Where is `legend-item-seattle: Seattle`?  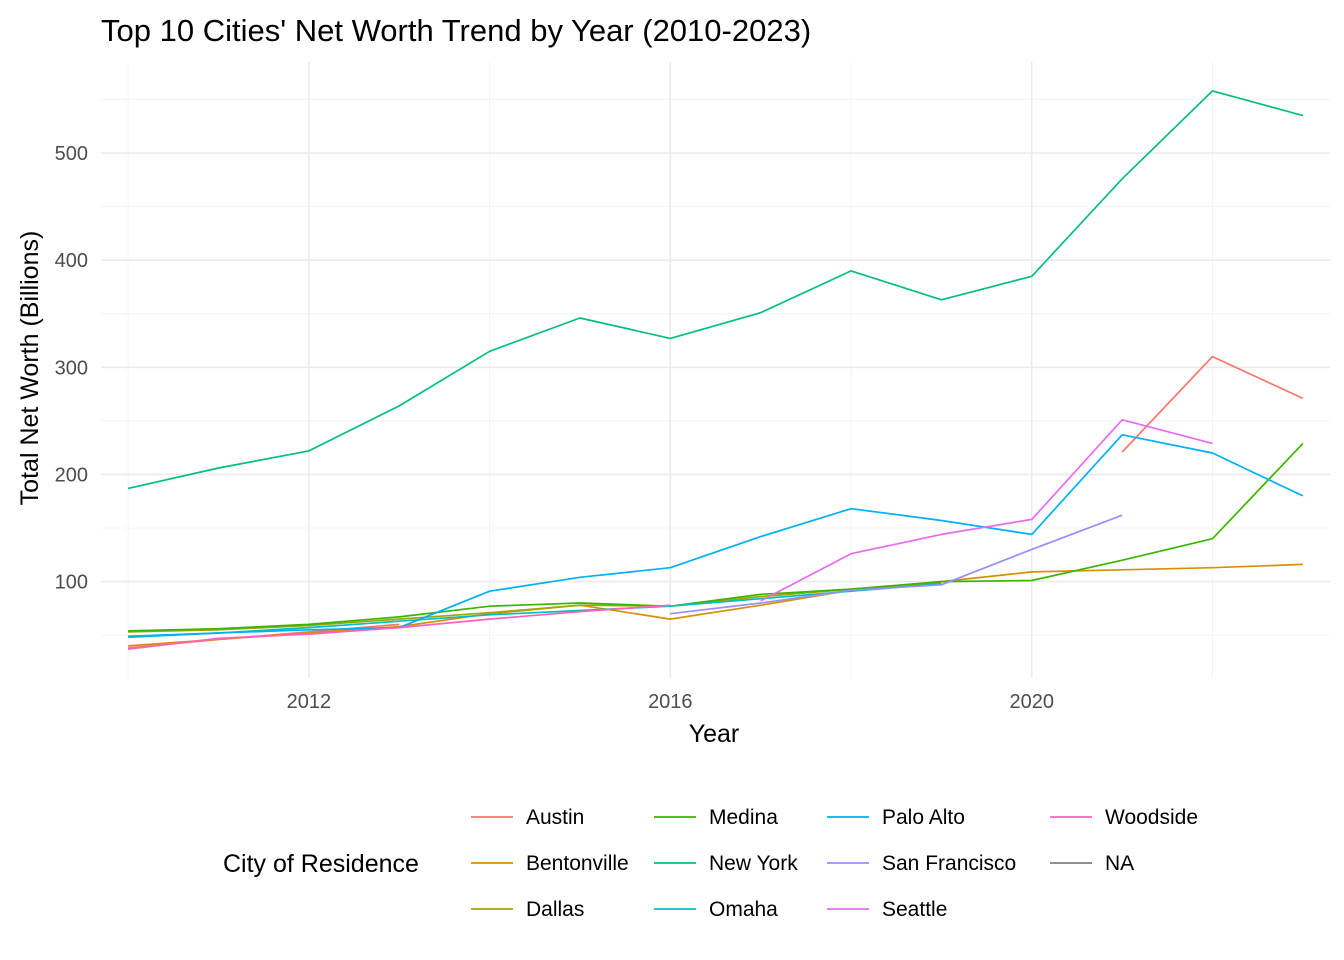
legend-item-seattle: Seattle is located at coordinates (887, 909).